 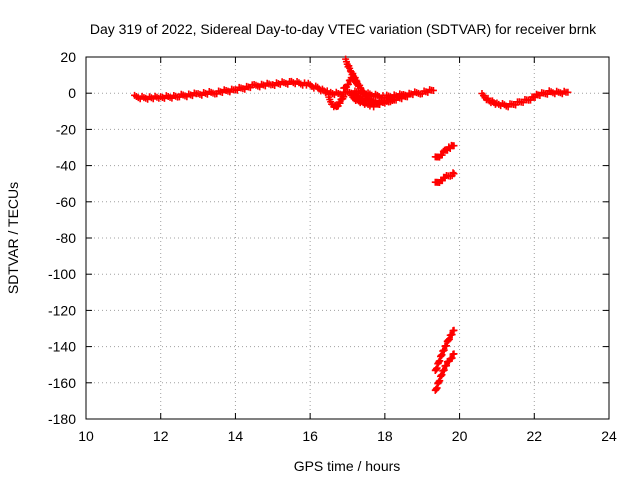 I want to click on series-arc-rise, so click(x=351, y=83).